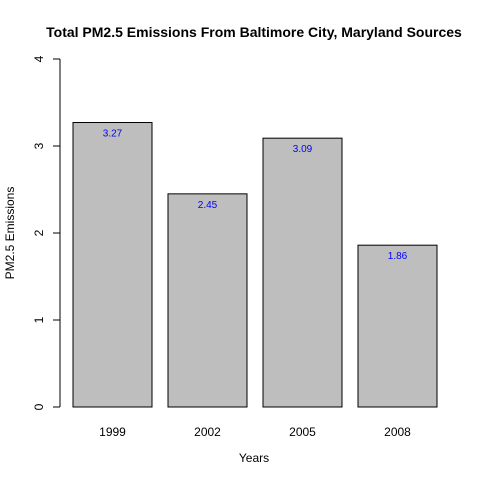  I want to click on bar-2008, so click(397, 326).